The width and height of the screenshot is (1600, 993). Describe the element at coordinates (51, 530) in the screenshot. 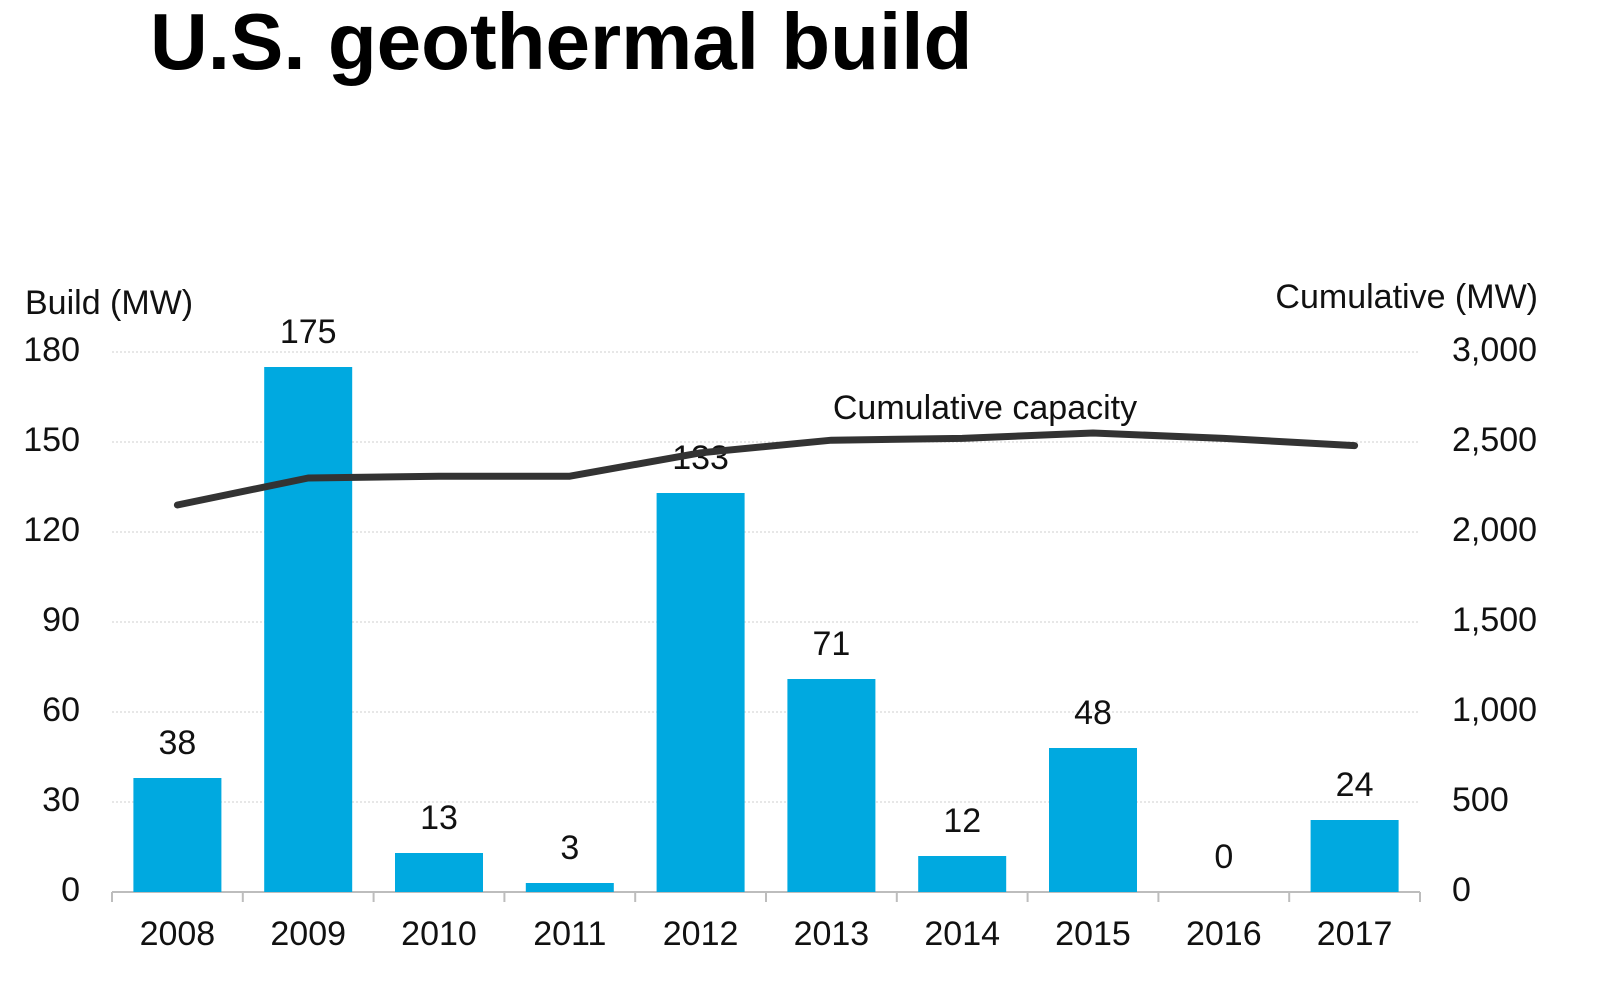

I see `y-tick-label: 120` at that location.